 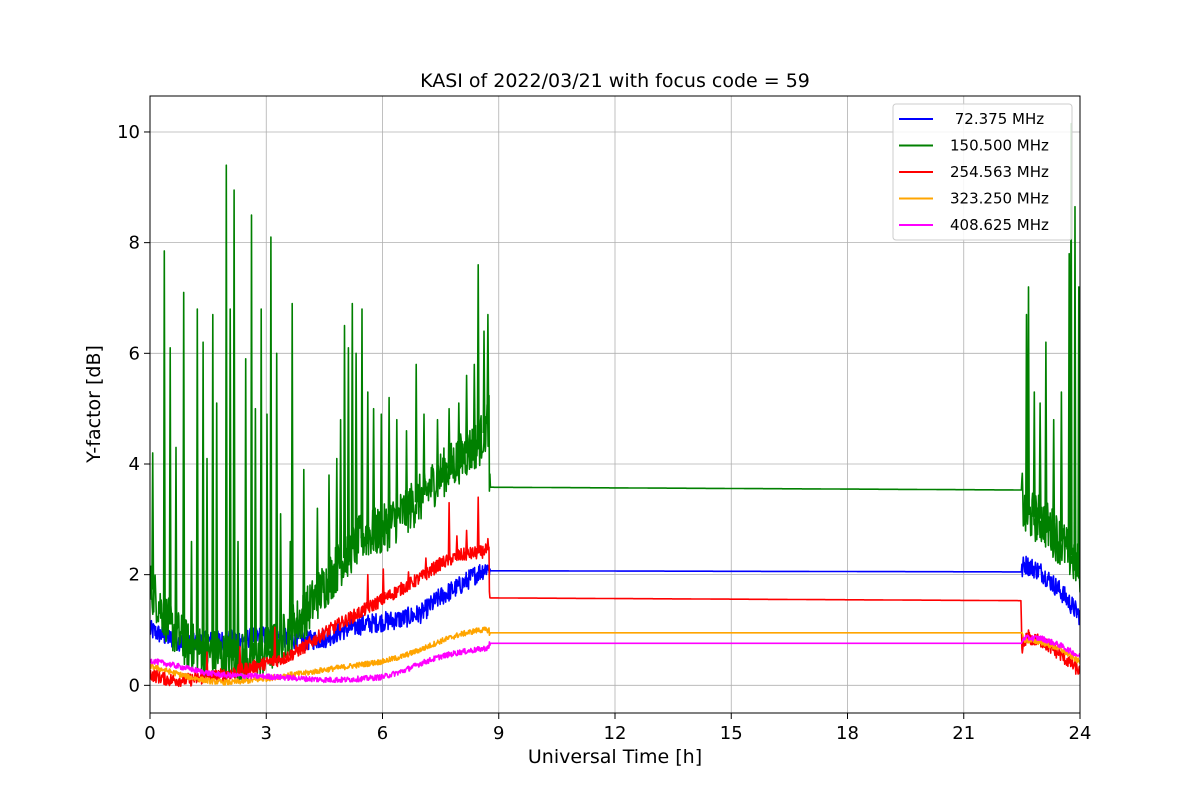 What do you see at coordinates (615, 81) in the screenshot?
I see `chart-title: KASI of 2022/03/21 with focus code = 59` at bounding box center [615, 81].